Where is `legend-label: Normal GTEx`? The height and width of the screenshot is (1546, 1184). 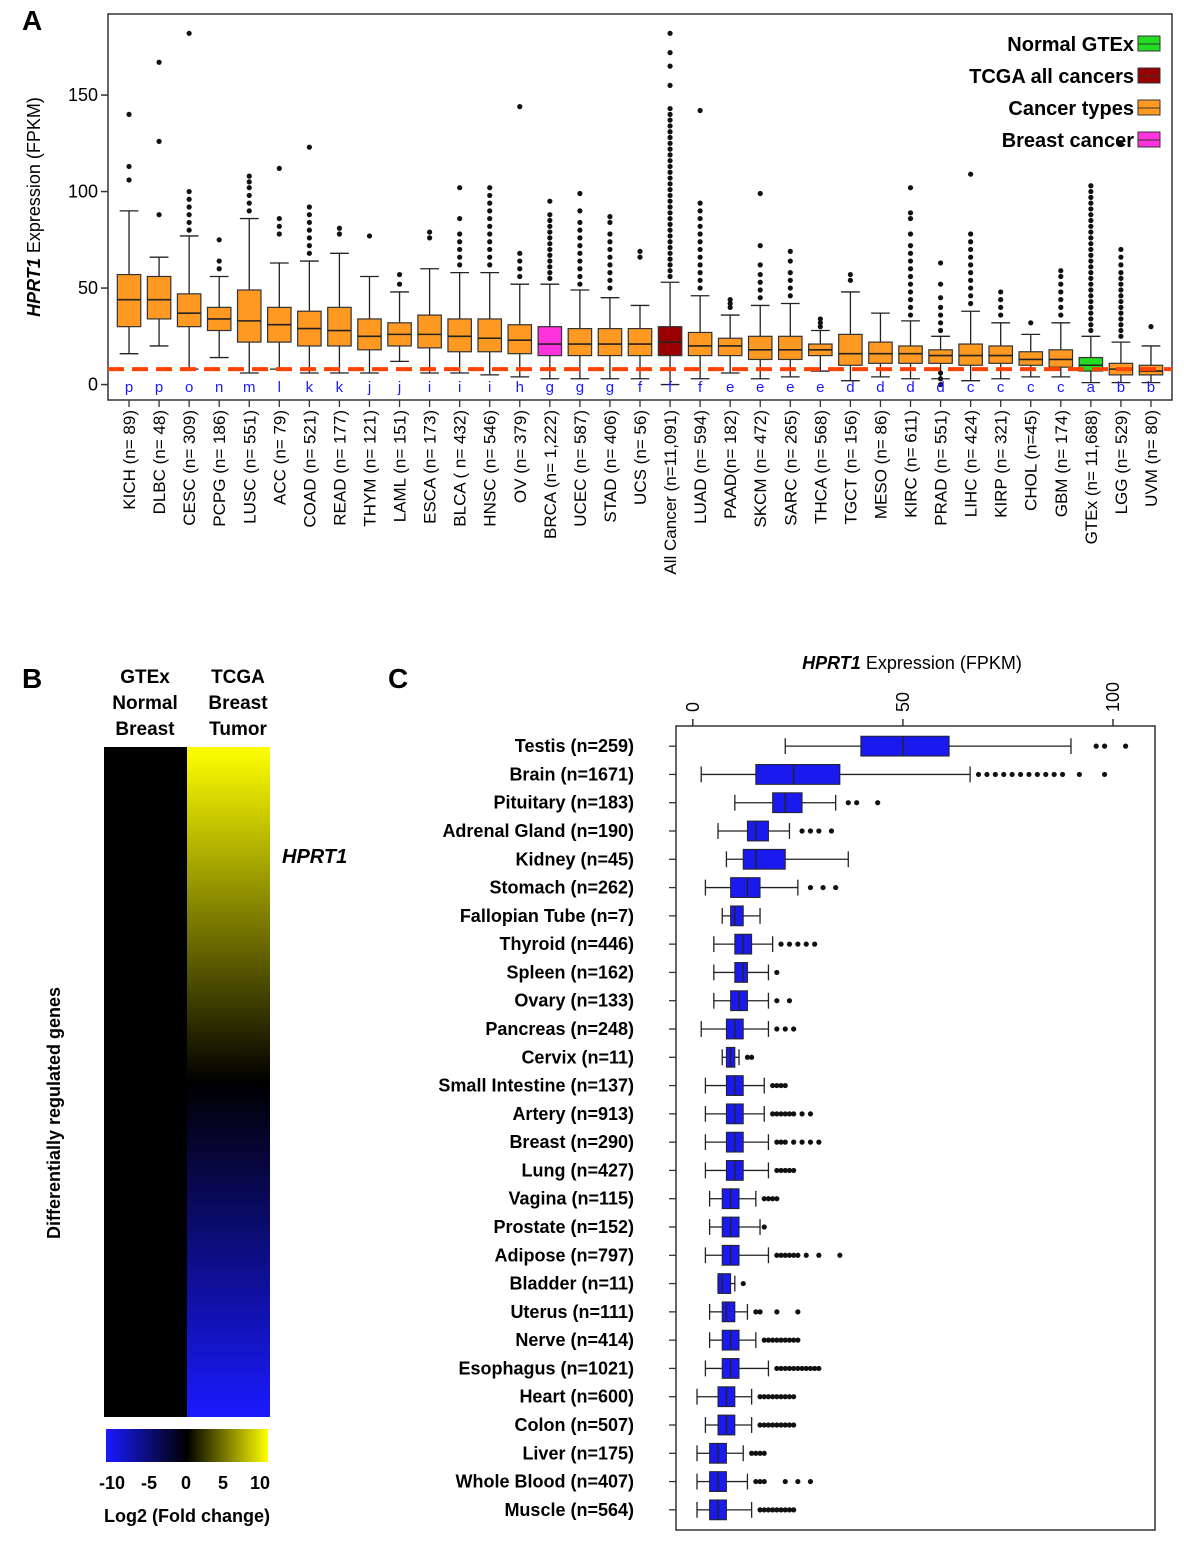 legend-label: Normal GTEx is located at coordinates (1070, 45).